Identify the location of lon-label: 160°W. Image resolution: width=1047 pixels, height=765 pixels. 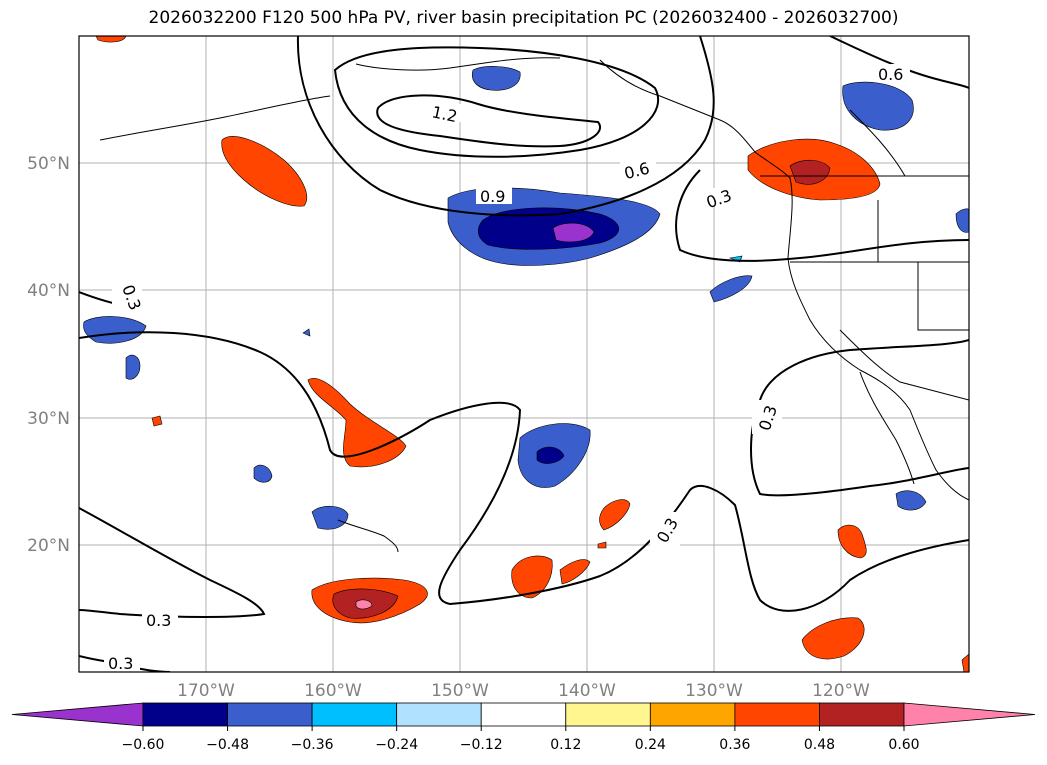
(333, 690).